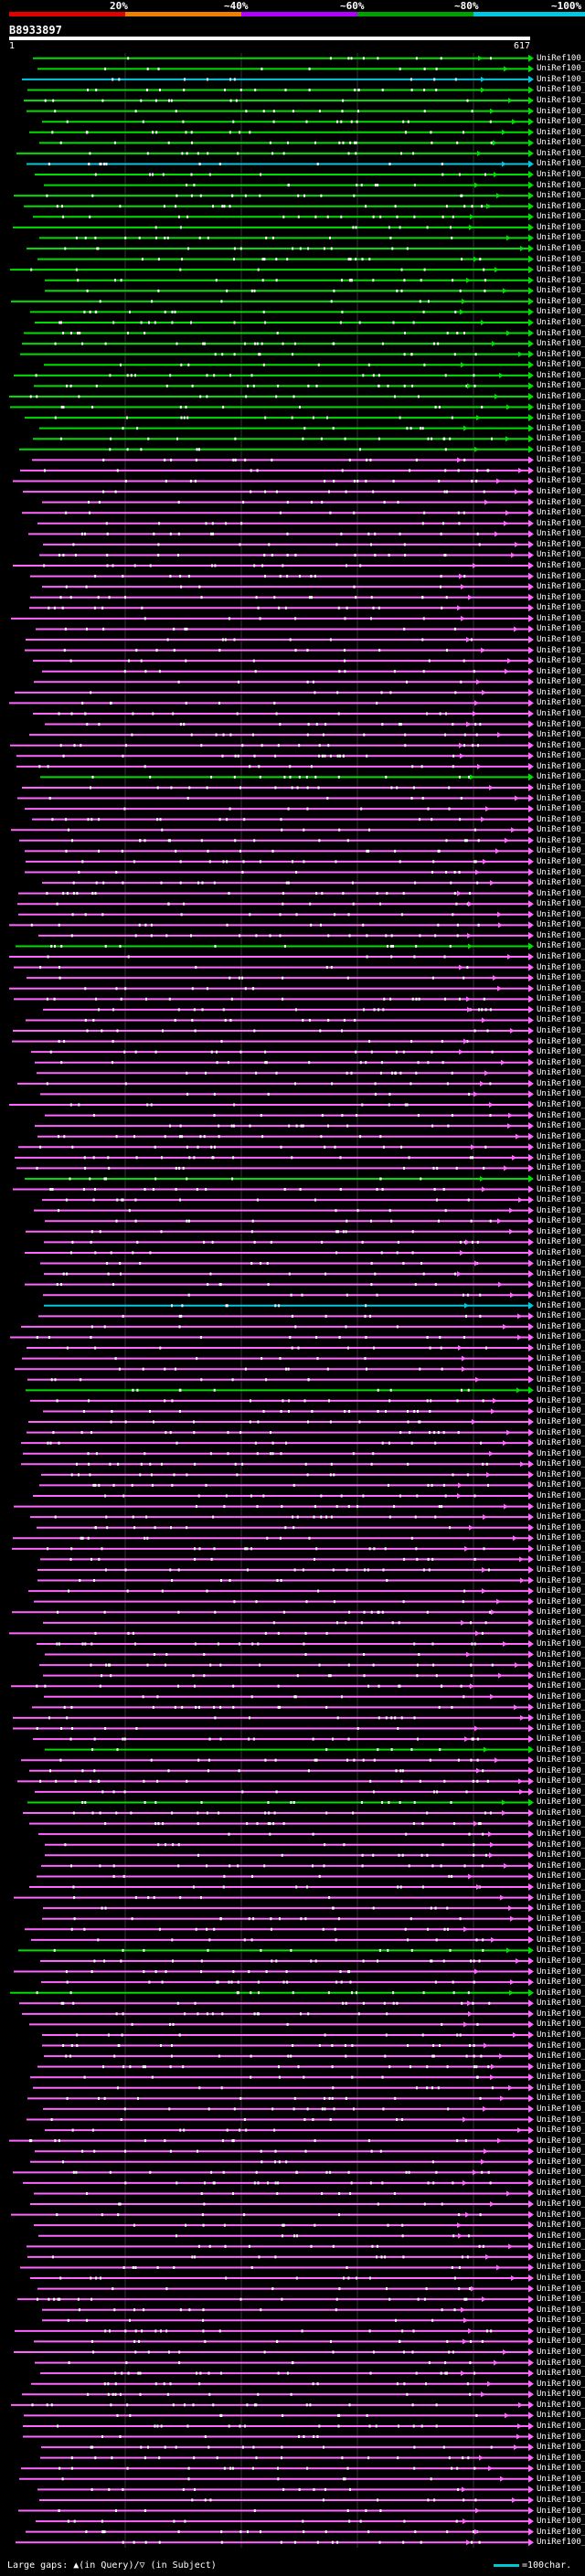  Describe the element at coordinates (561, 639) in the screenshot. I see `hit-label: UniRef100_B9MT25` at that location.